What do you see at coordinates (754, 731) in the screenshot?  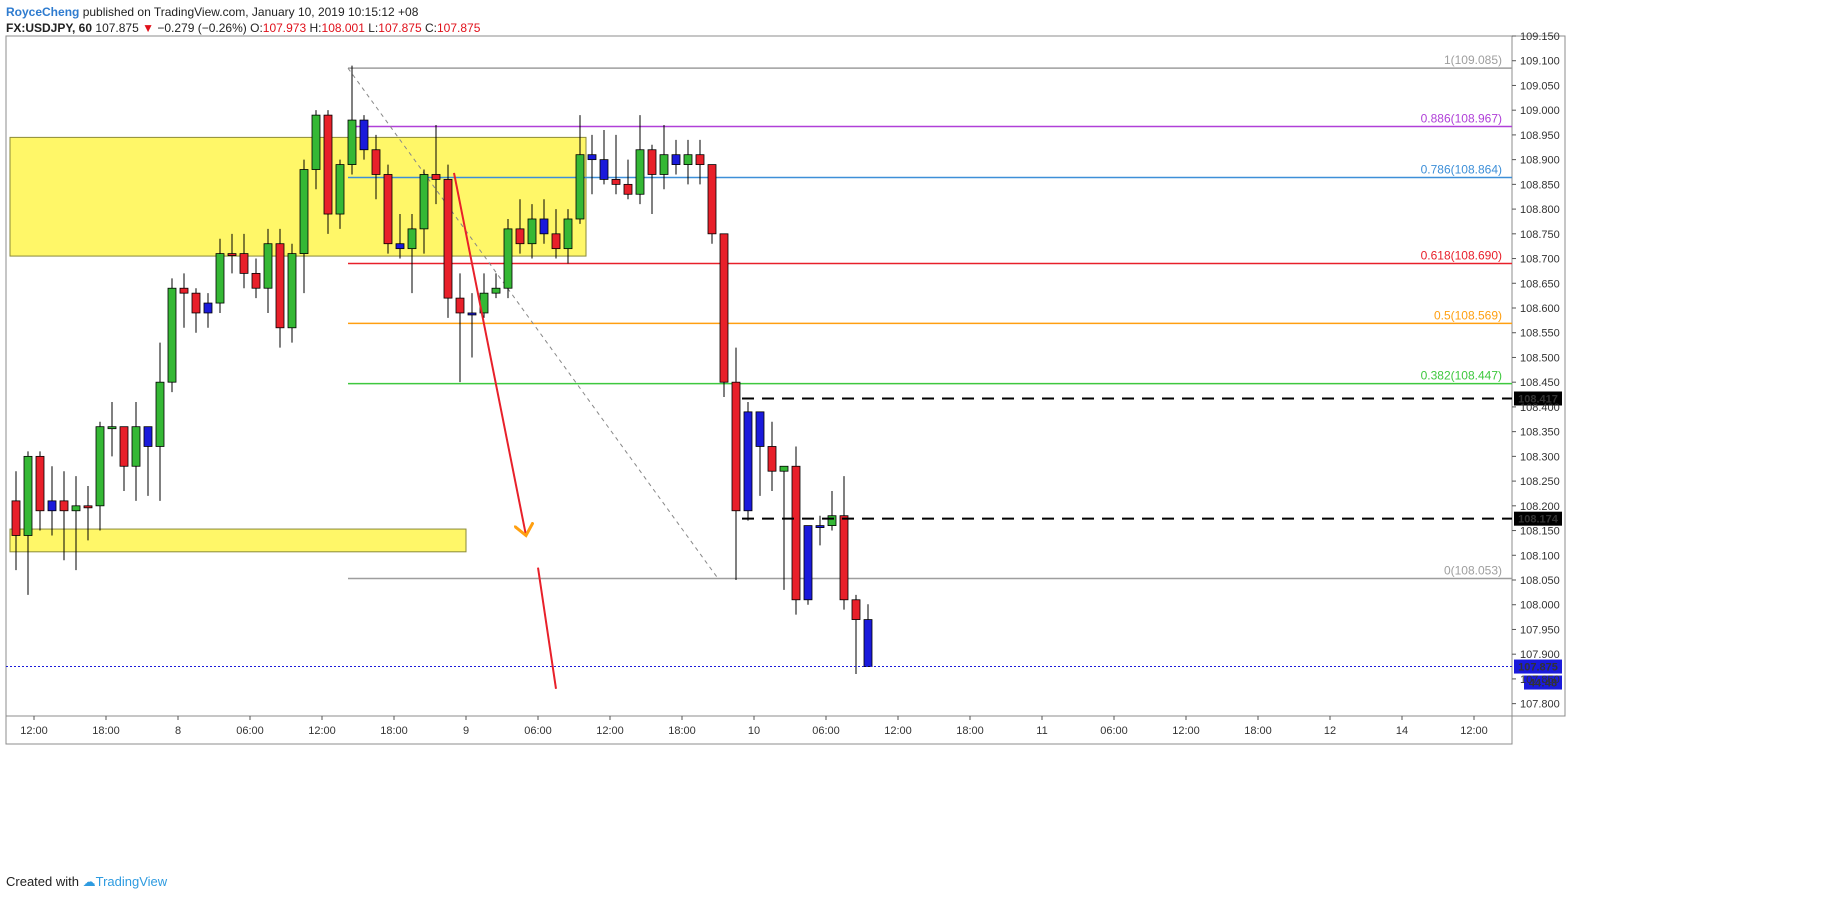 I see `x-tick-label: 10` at bounding box center [754, 731].